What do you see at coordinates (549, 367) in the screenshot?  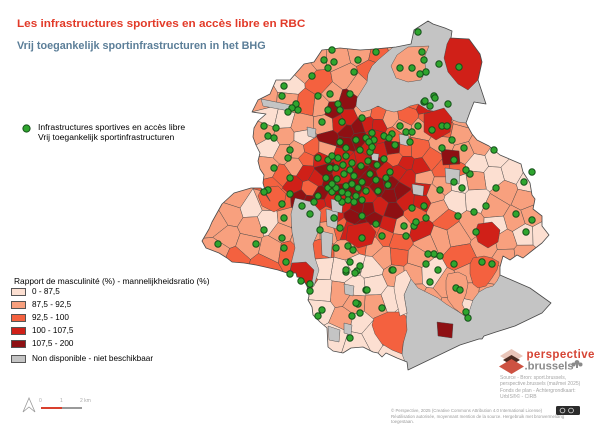 I see `svg-text: .brussels` at bounding box center [549, 367].